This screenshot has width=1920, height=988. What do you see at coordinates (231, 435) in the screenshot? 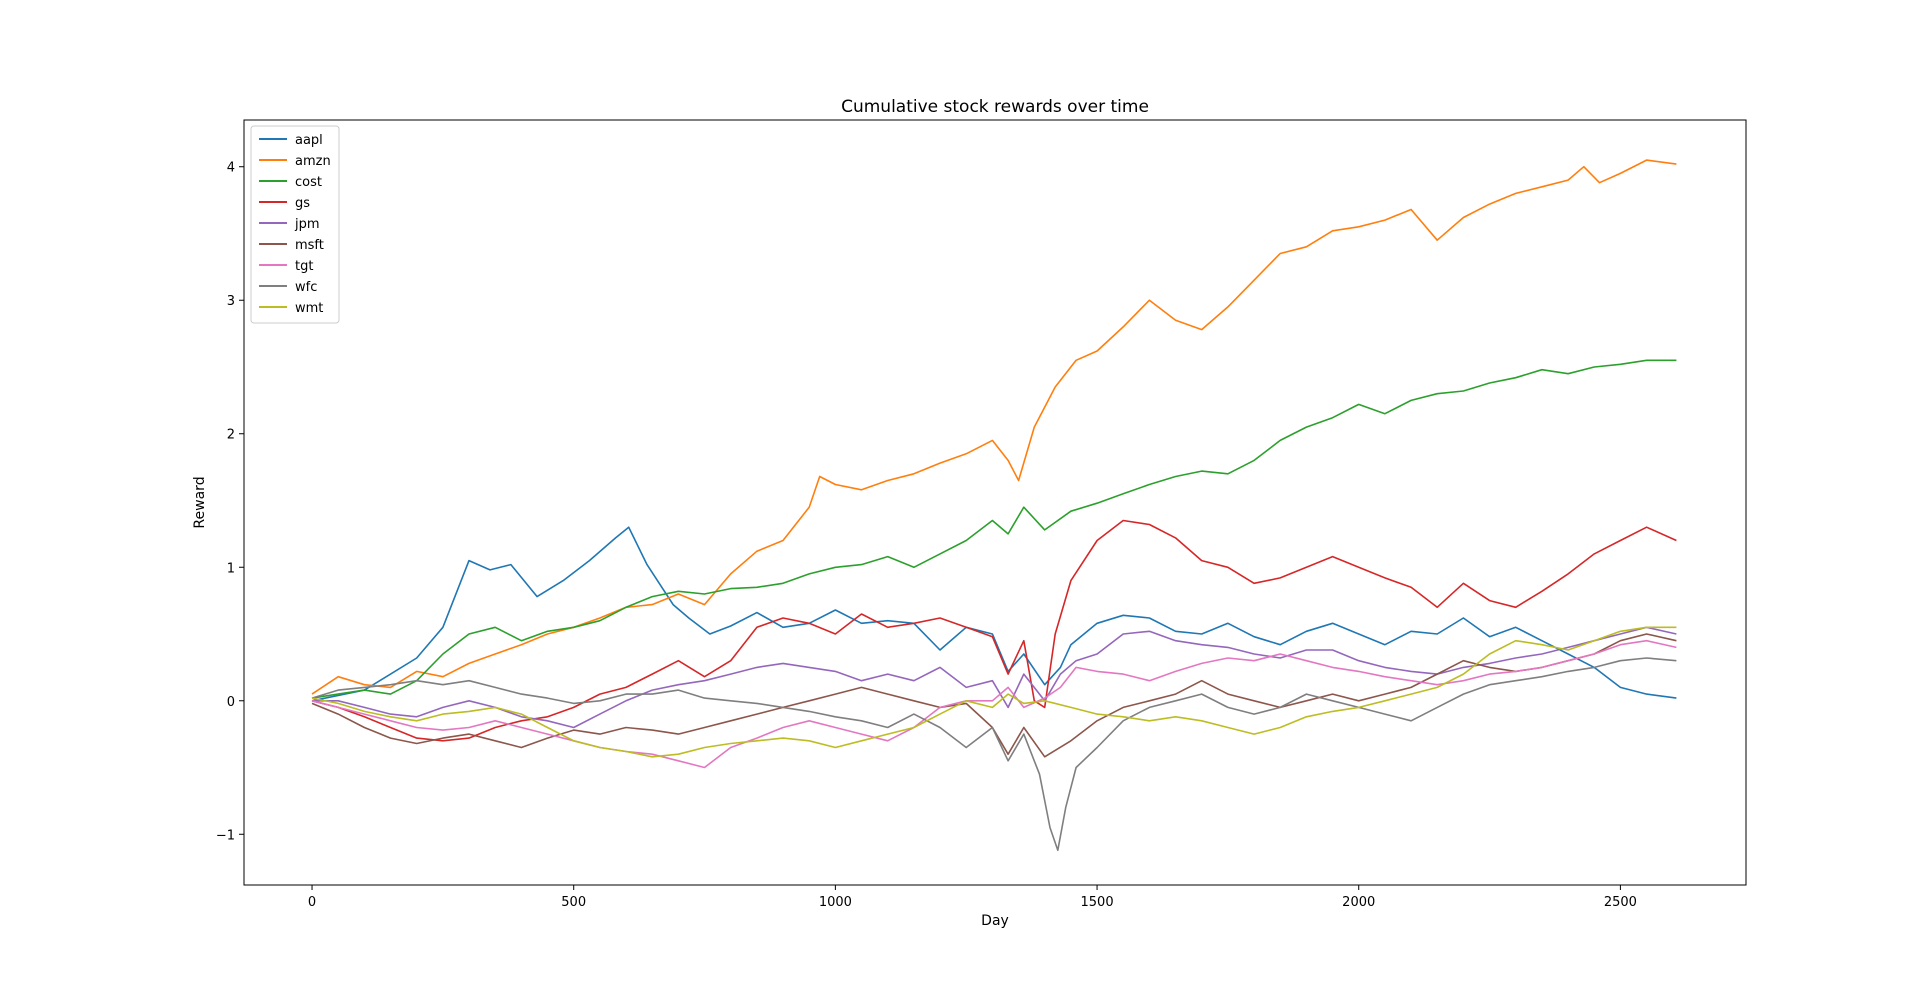
I see `y-tick-label: 2` at bounding box center [231, 435].